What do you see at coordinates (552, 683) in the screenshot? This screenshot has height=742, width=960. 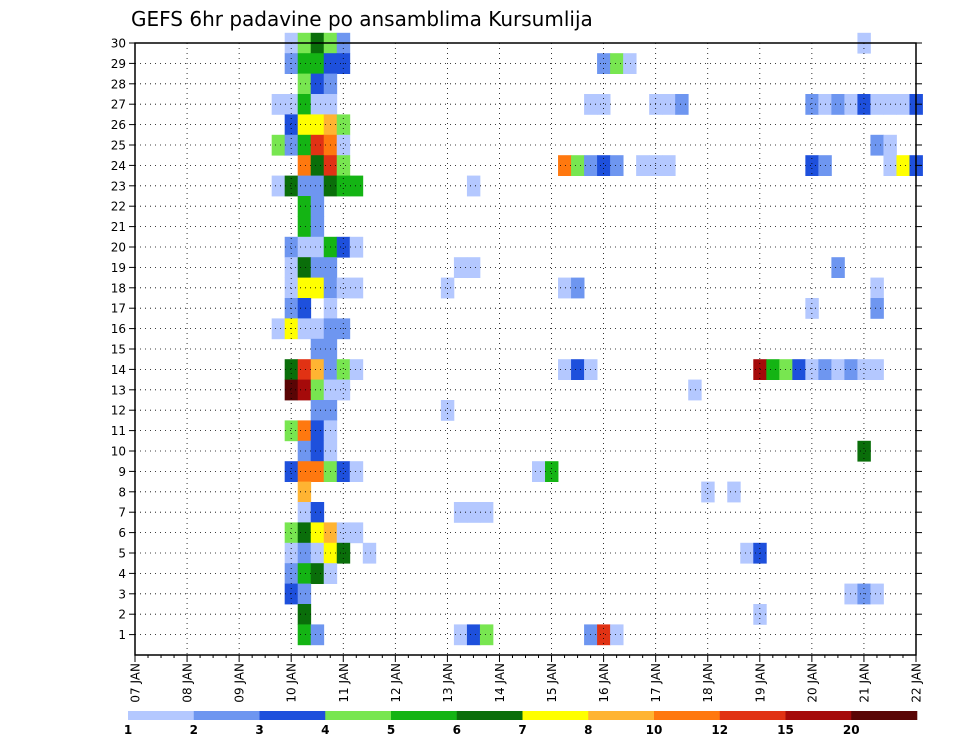 I see `x-tick-label: 15 JAN` at bounding box center [552, 683].